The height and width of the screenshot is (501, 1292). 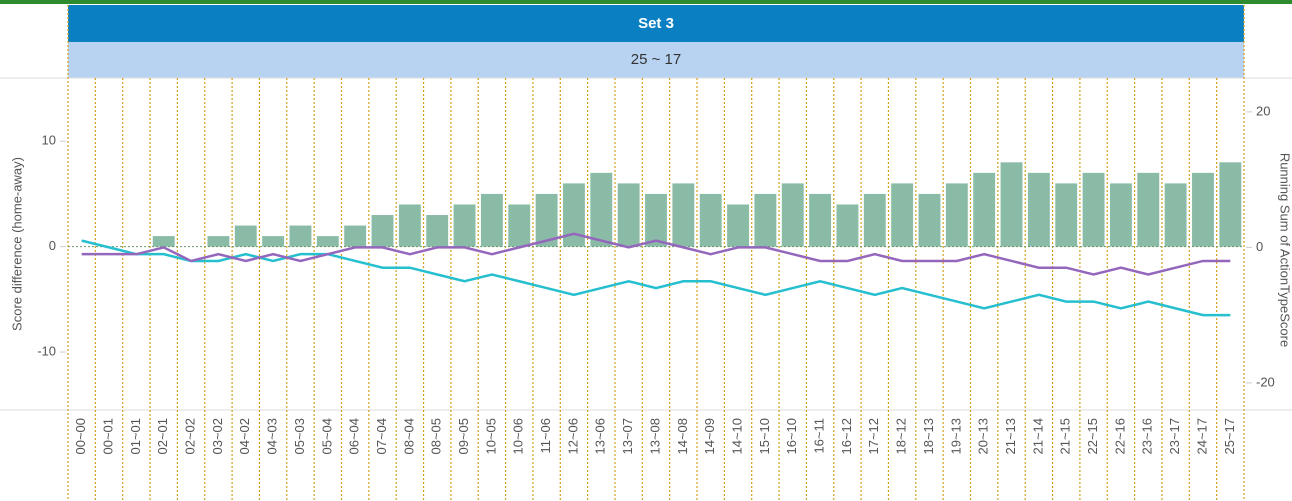 What do you see at coordinates (107, 436) in the screenshot?
I see `x-tick-label: 00~01` at bounding box center [107, 436].